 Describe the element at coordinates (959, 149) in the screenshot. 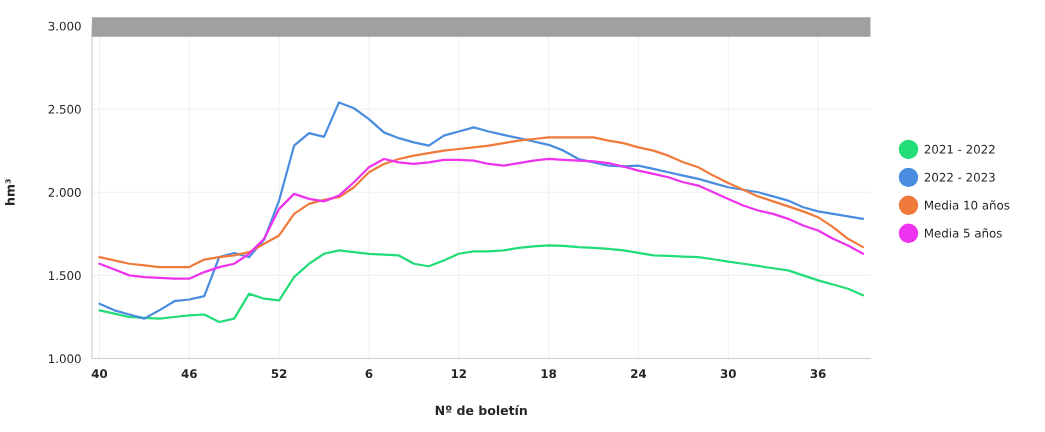

I see `legend-label: 2021 - 2022` at that location.